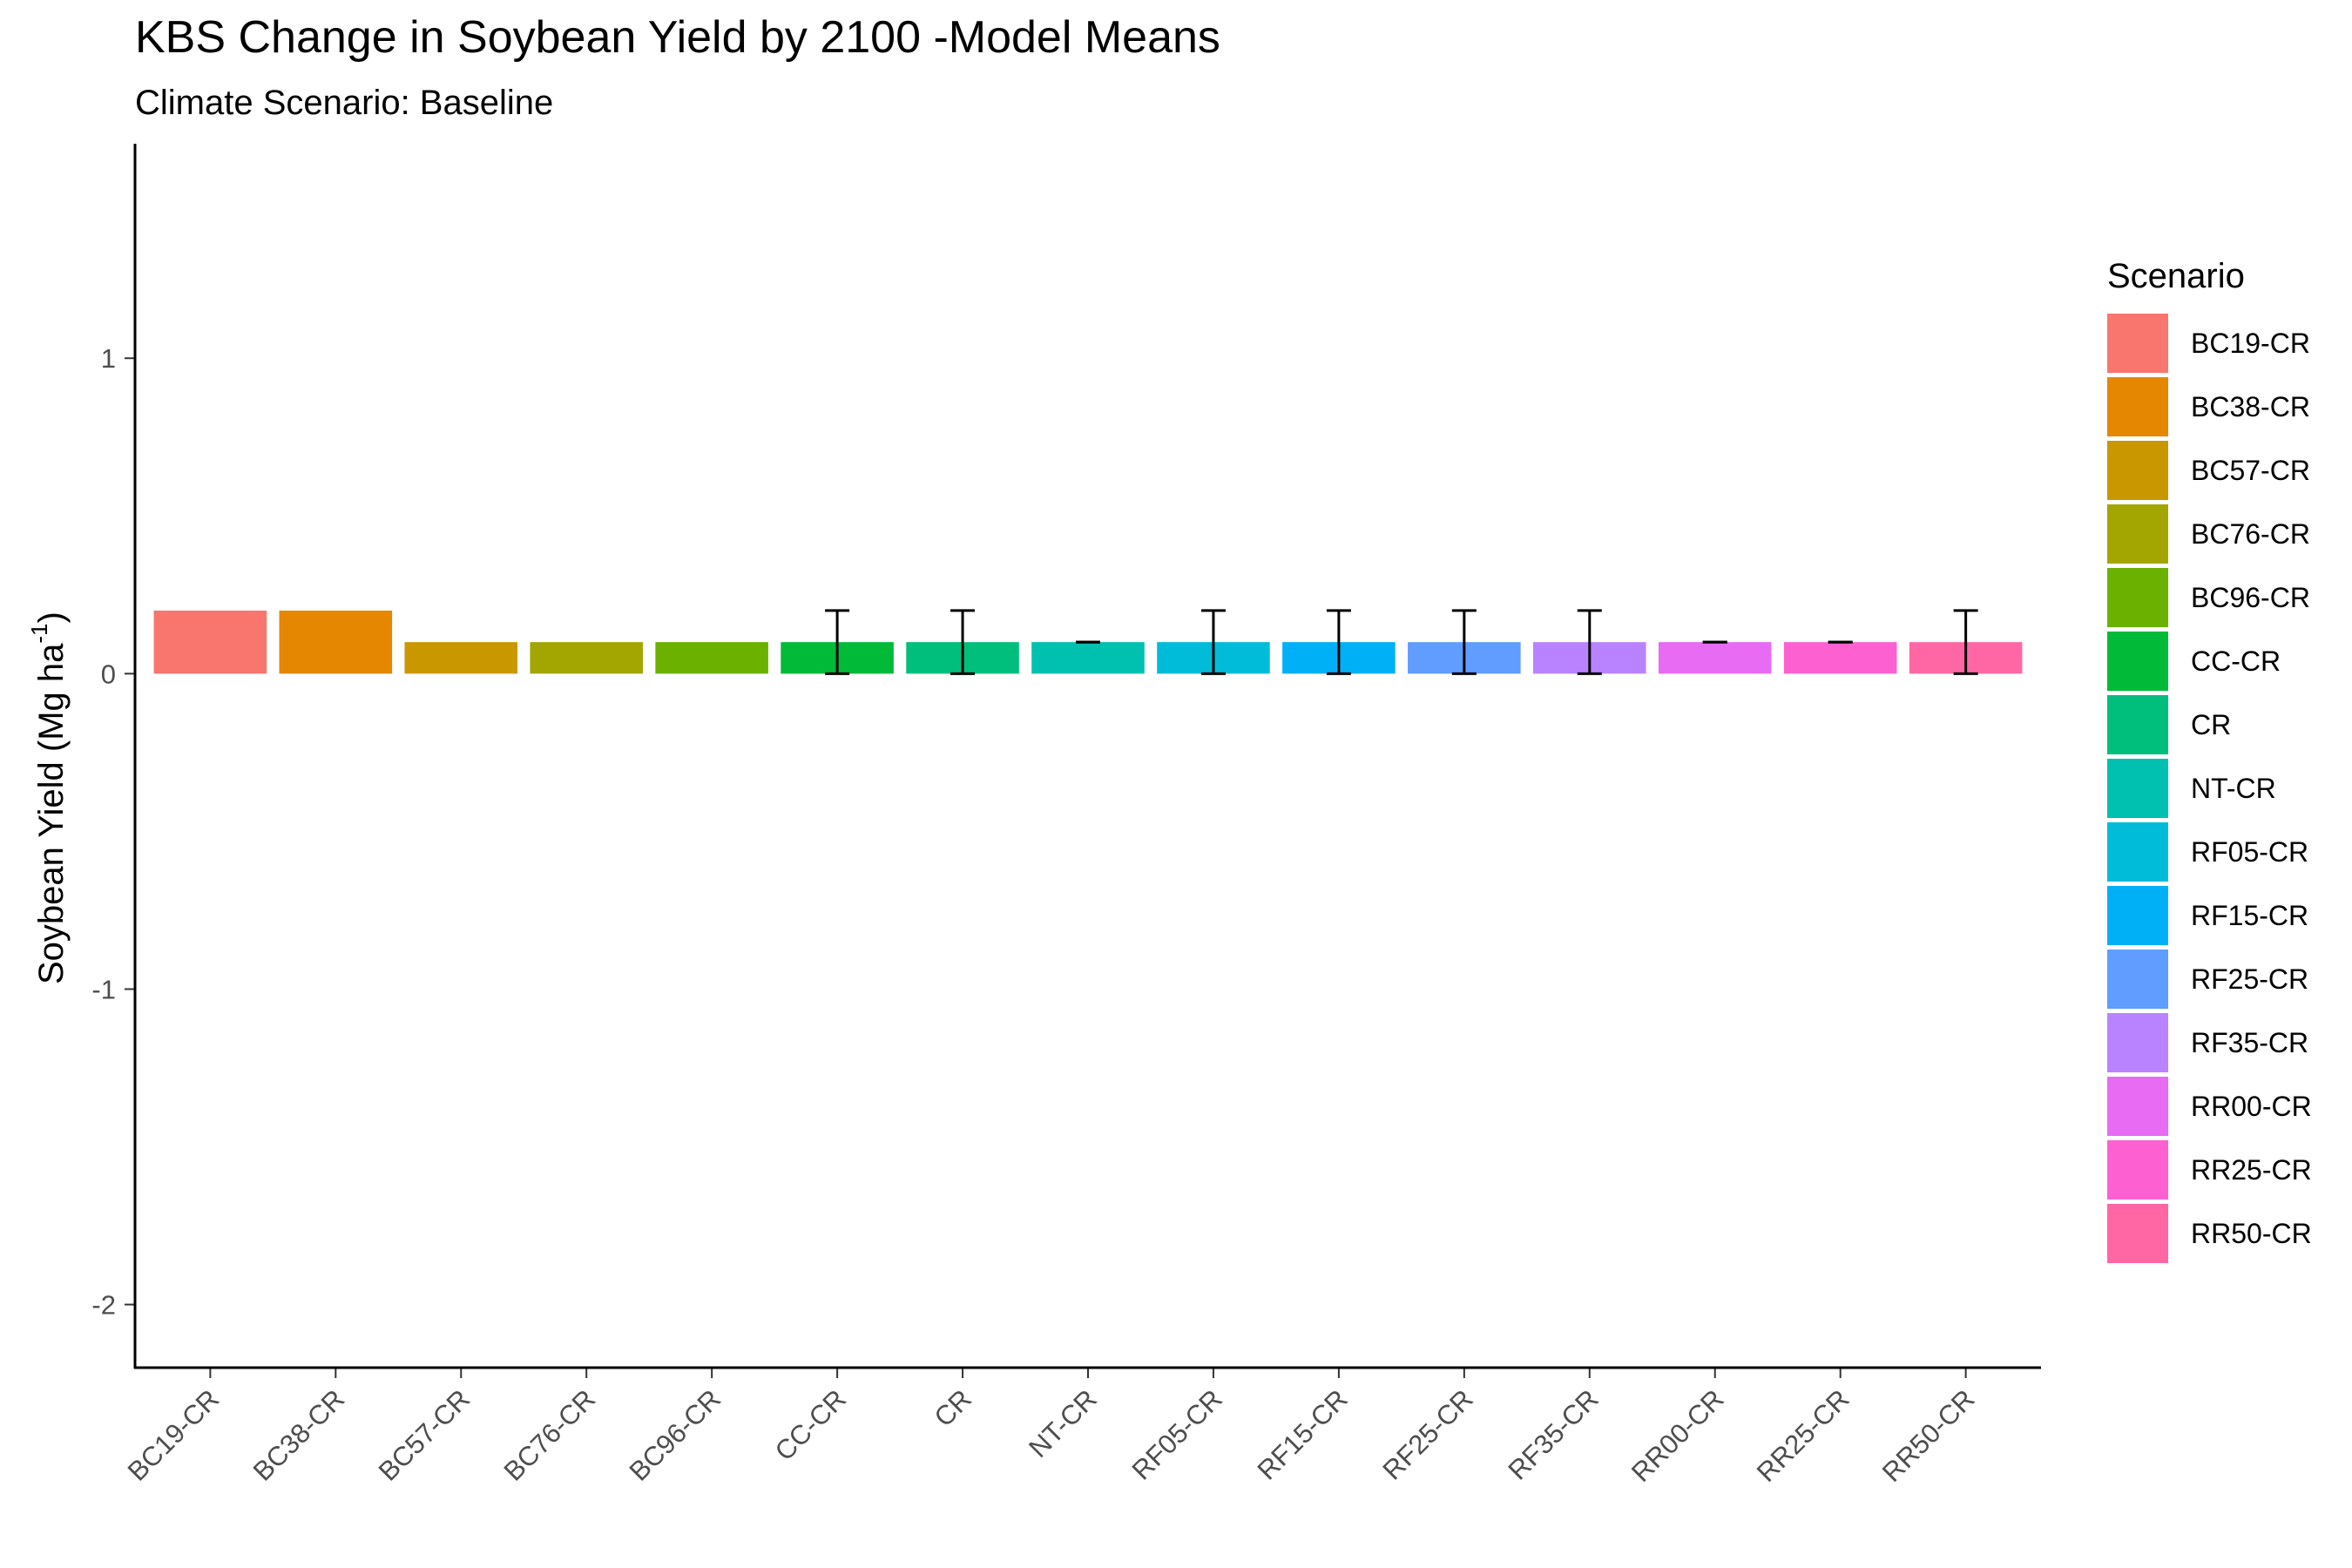 The width and height of the screenshot is (2352, 1568). What do you see at coordinates (344, 103) in the screenshot?
I see `chart-subtitle: Climate Scenario: Baseline` at bounding box center [344, 103].